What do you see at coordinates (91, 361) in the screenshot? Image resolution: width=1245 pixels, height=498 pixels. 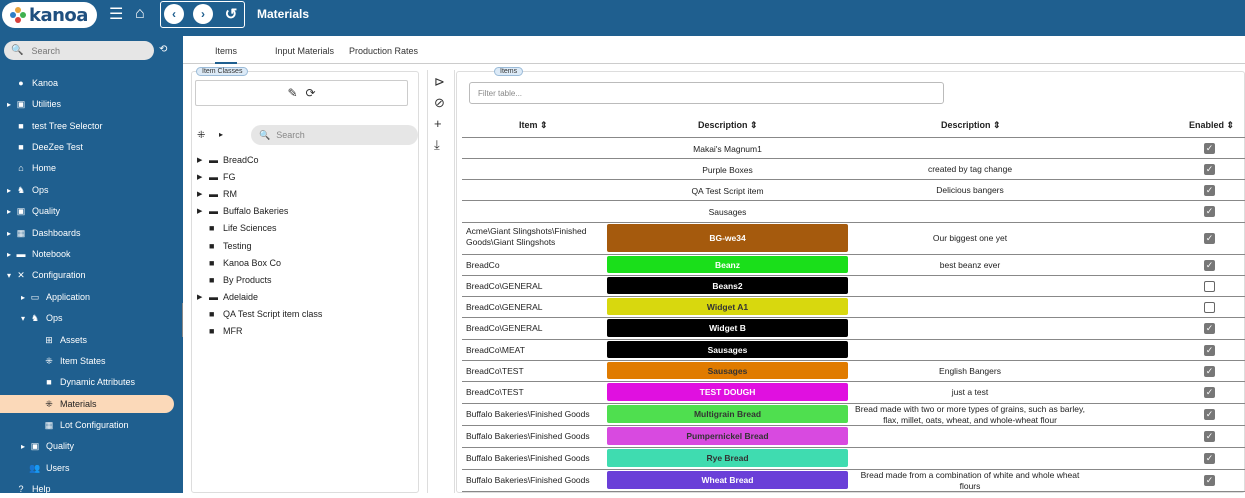 I see `sidebar-item-item-states: ⁜ Item States` at bounding box center [91, 361].